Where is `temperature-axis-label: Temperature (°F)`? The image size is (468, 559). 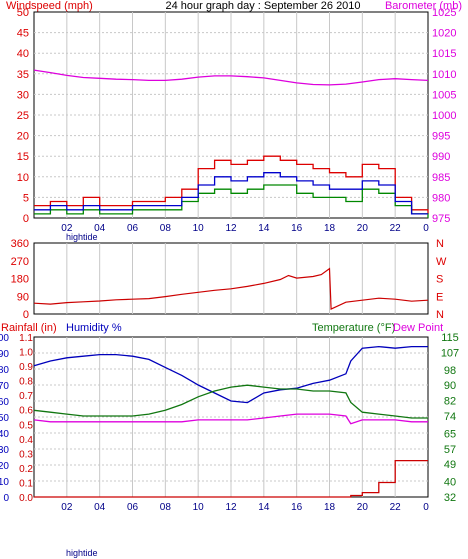 temperature-axis-label: Temperature (°F) is located at coordinates (353, 328).